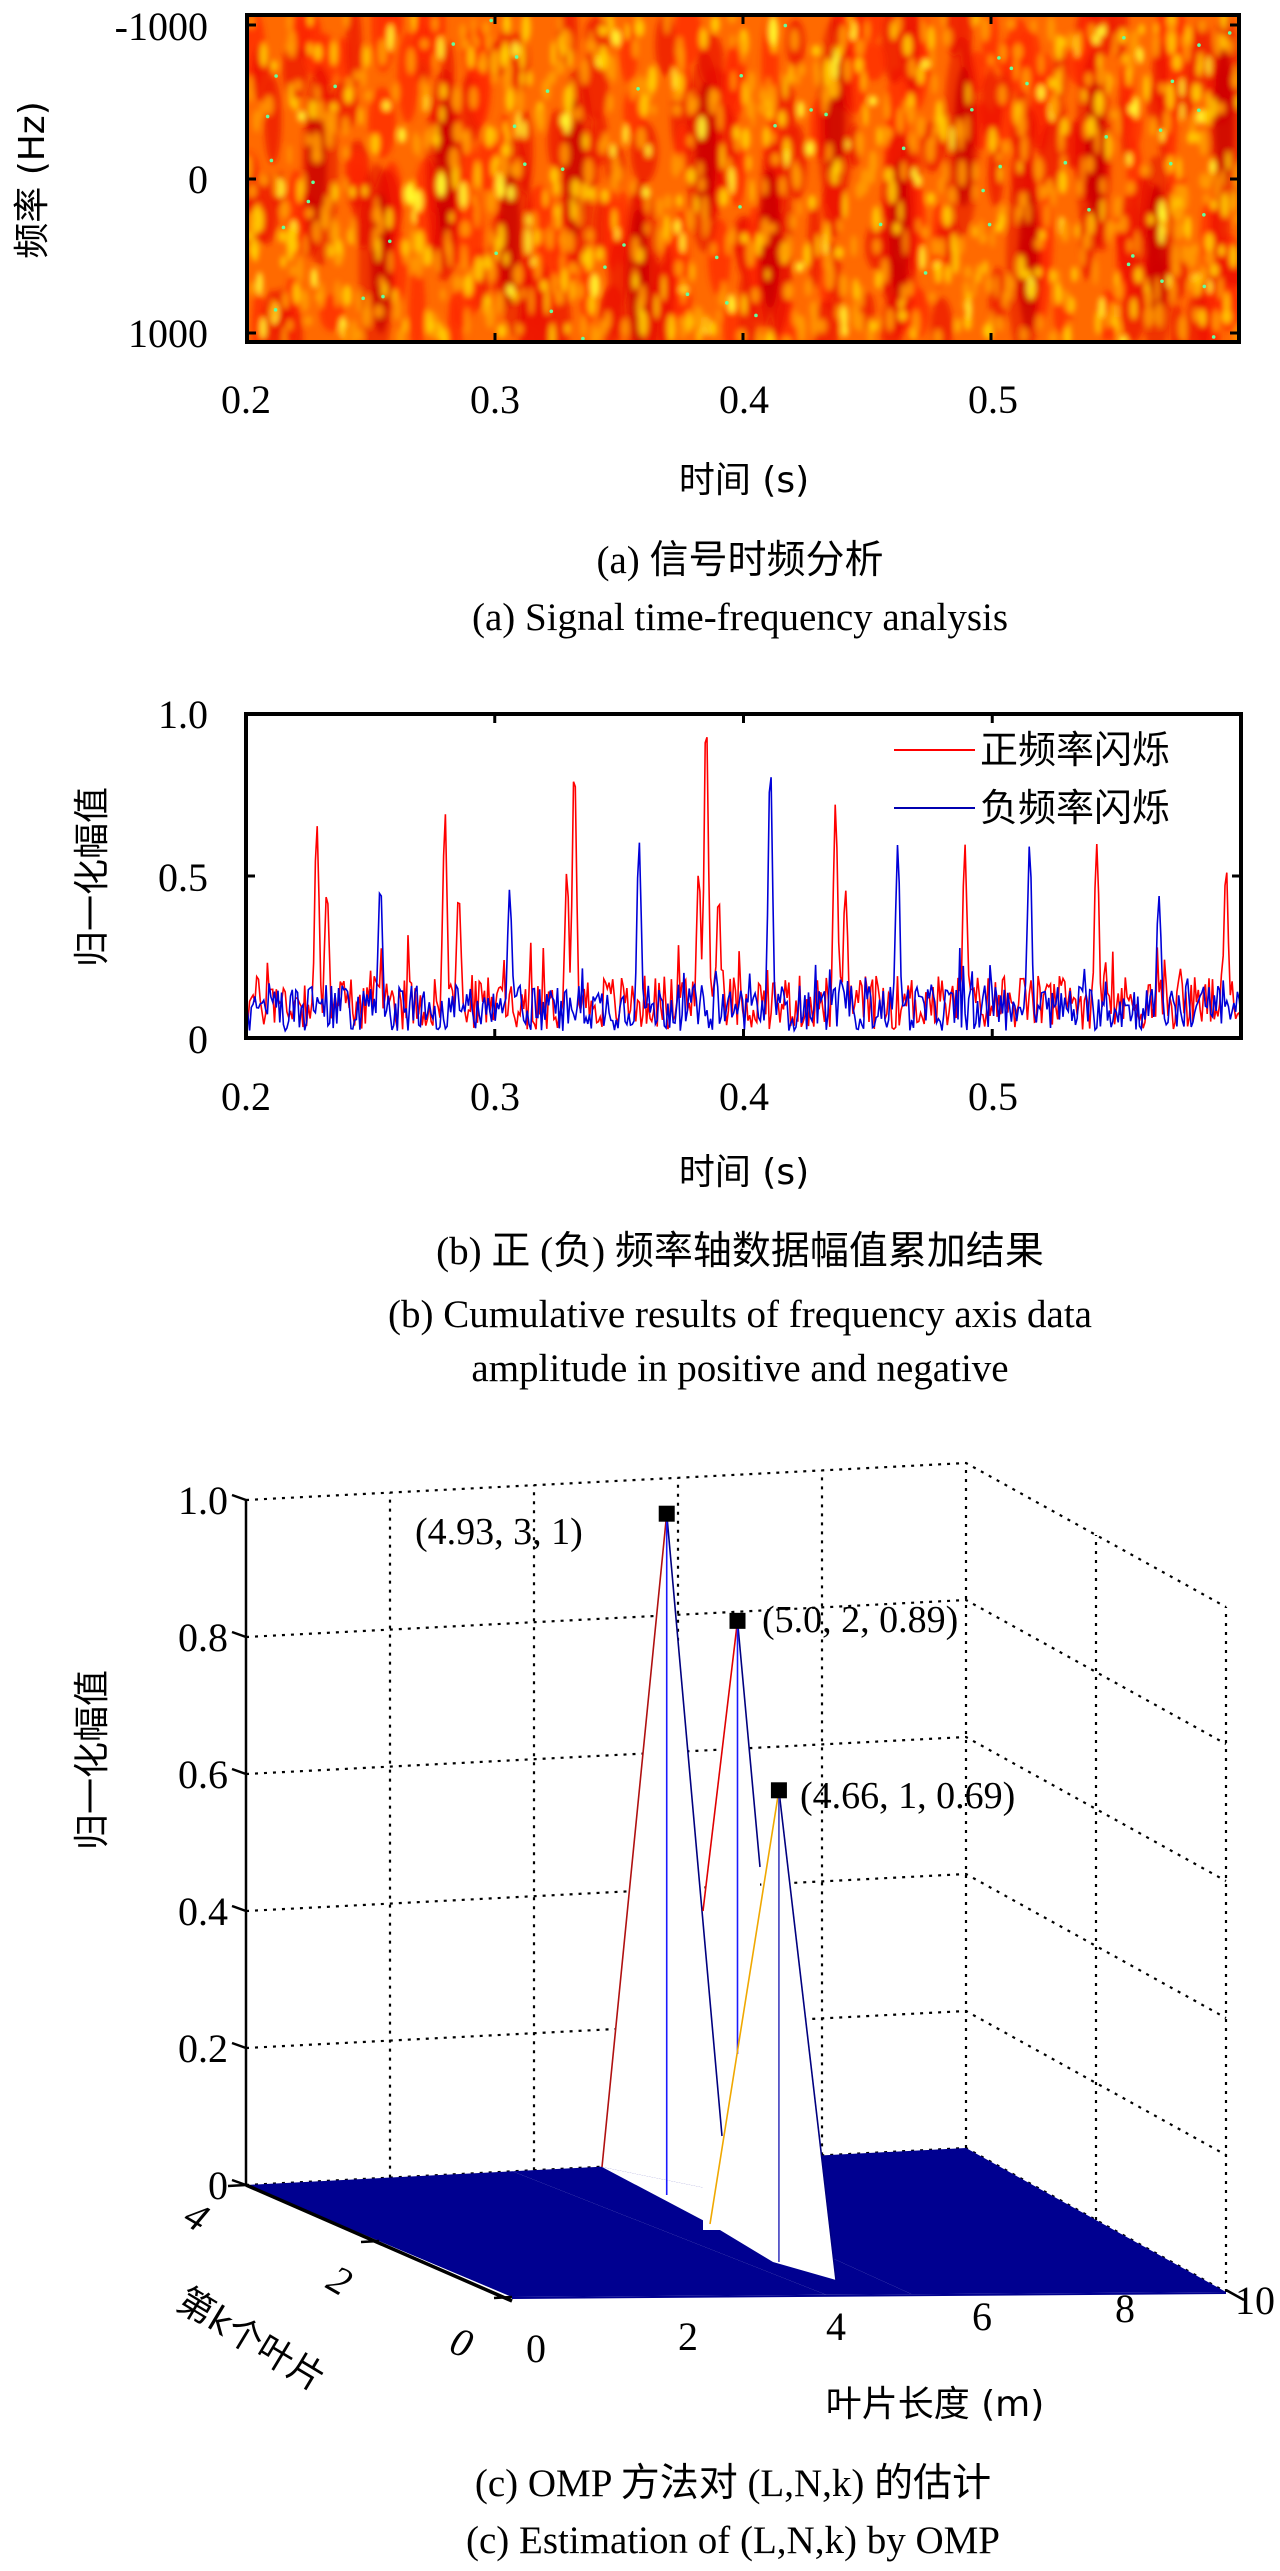  Describe the element at coordinates (246, 399) in the screenshot. I see `x-tick-label: 0.2` at that location.